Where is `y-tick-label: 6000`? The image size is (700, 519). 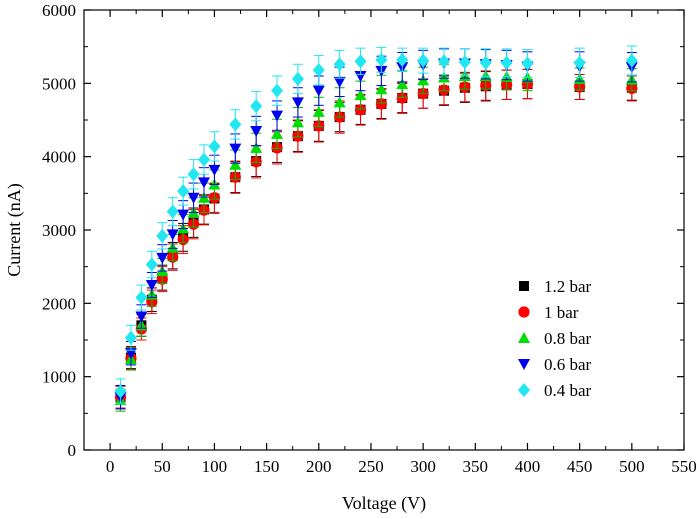 y-tick-label: 6000 is located at coordinates (59, 10).